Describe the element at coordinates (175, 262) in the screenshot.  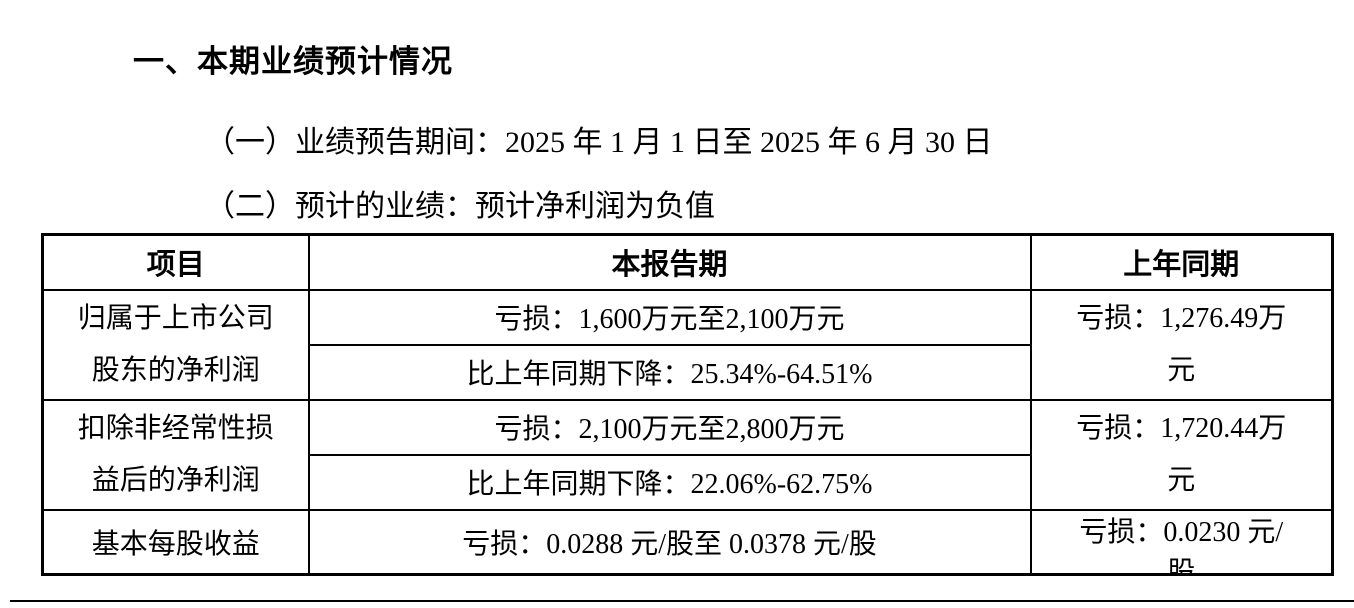
I see `header-cell-item: 项目` at that location.